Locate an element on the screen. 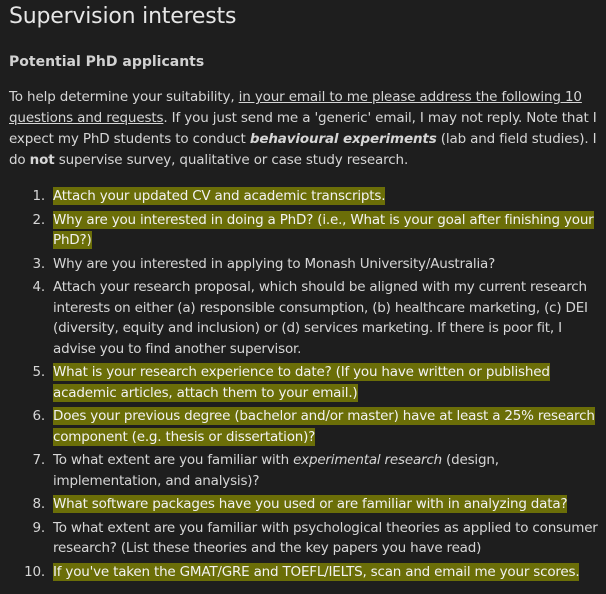 The height and width of the screenshot is (594, 606). intro-text-1: To help determine your suitability, is located at coordinates (124, 97).